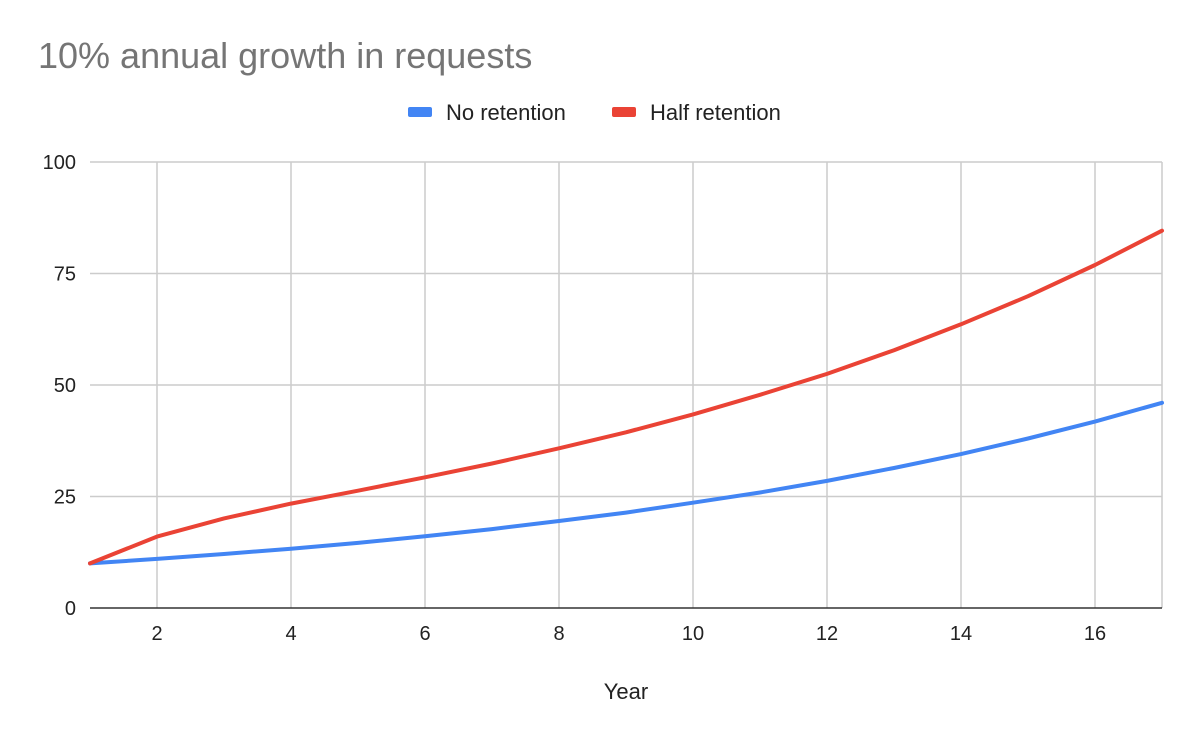 Image resolution: width=1200 pixels, height=742 pixels. I want to click on x-tick-label: 10, so click(693, 634).